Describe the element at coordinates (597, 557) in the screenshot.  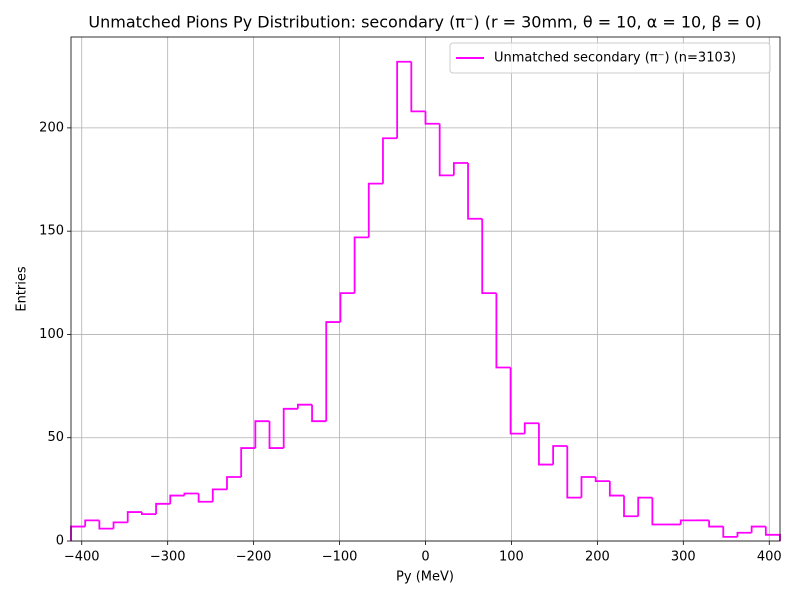
I see `x-tick-label: 200` at that location.